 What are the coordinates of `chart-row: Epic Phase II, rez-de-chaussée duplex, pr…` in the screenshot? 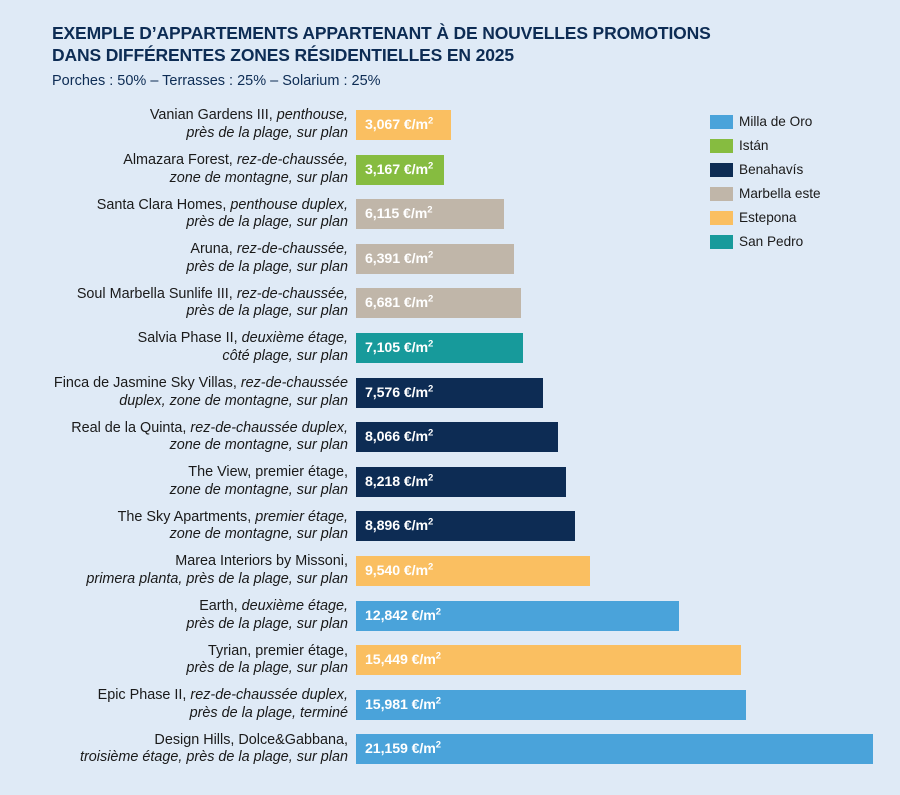 It's located at (450, 705).